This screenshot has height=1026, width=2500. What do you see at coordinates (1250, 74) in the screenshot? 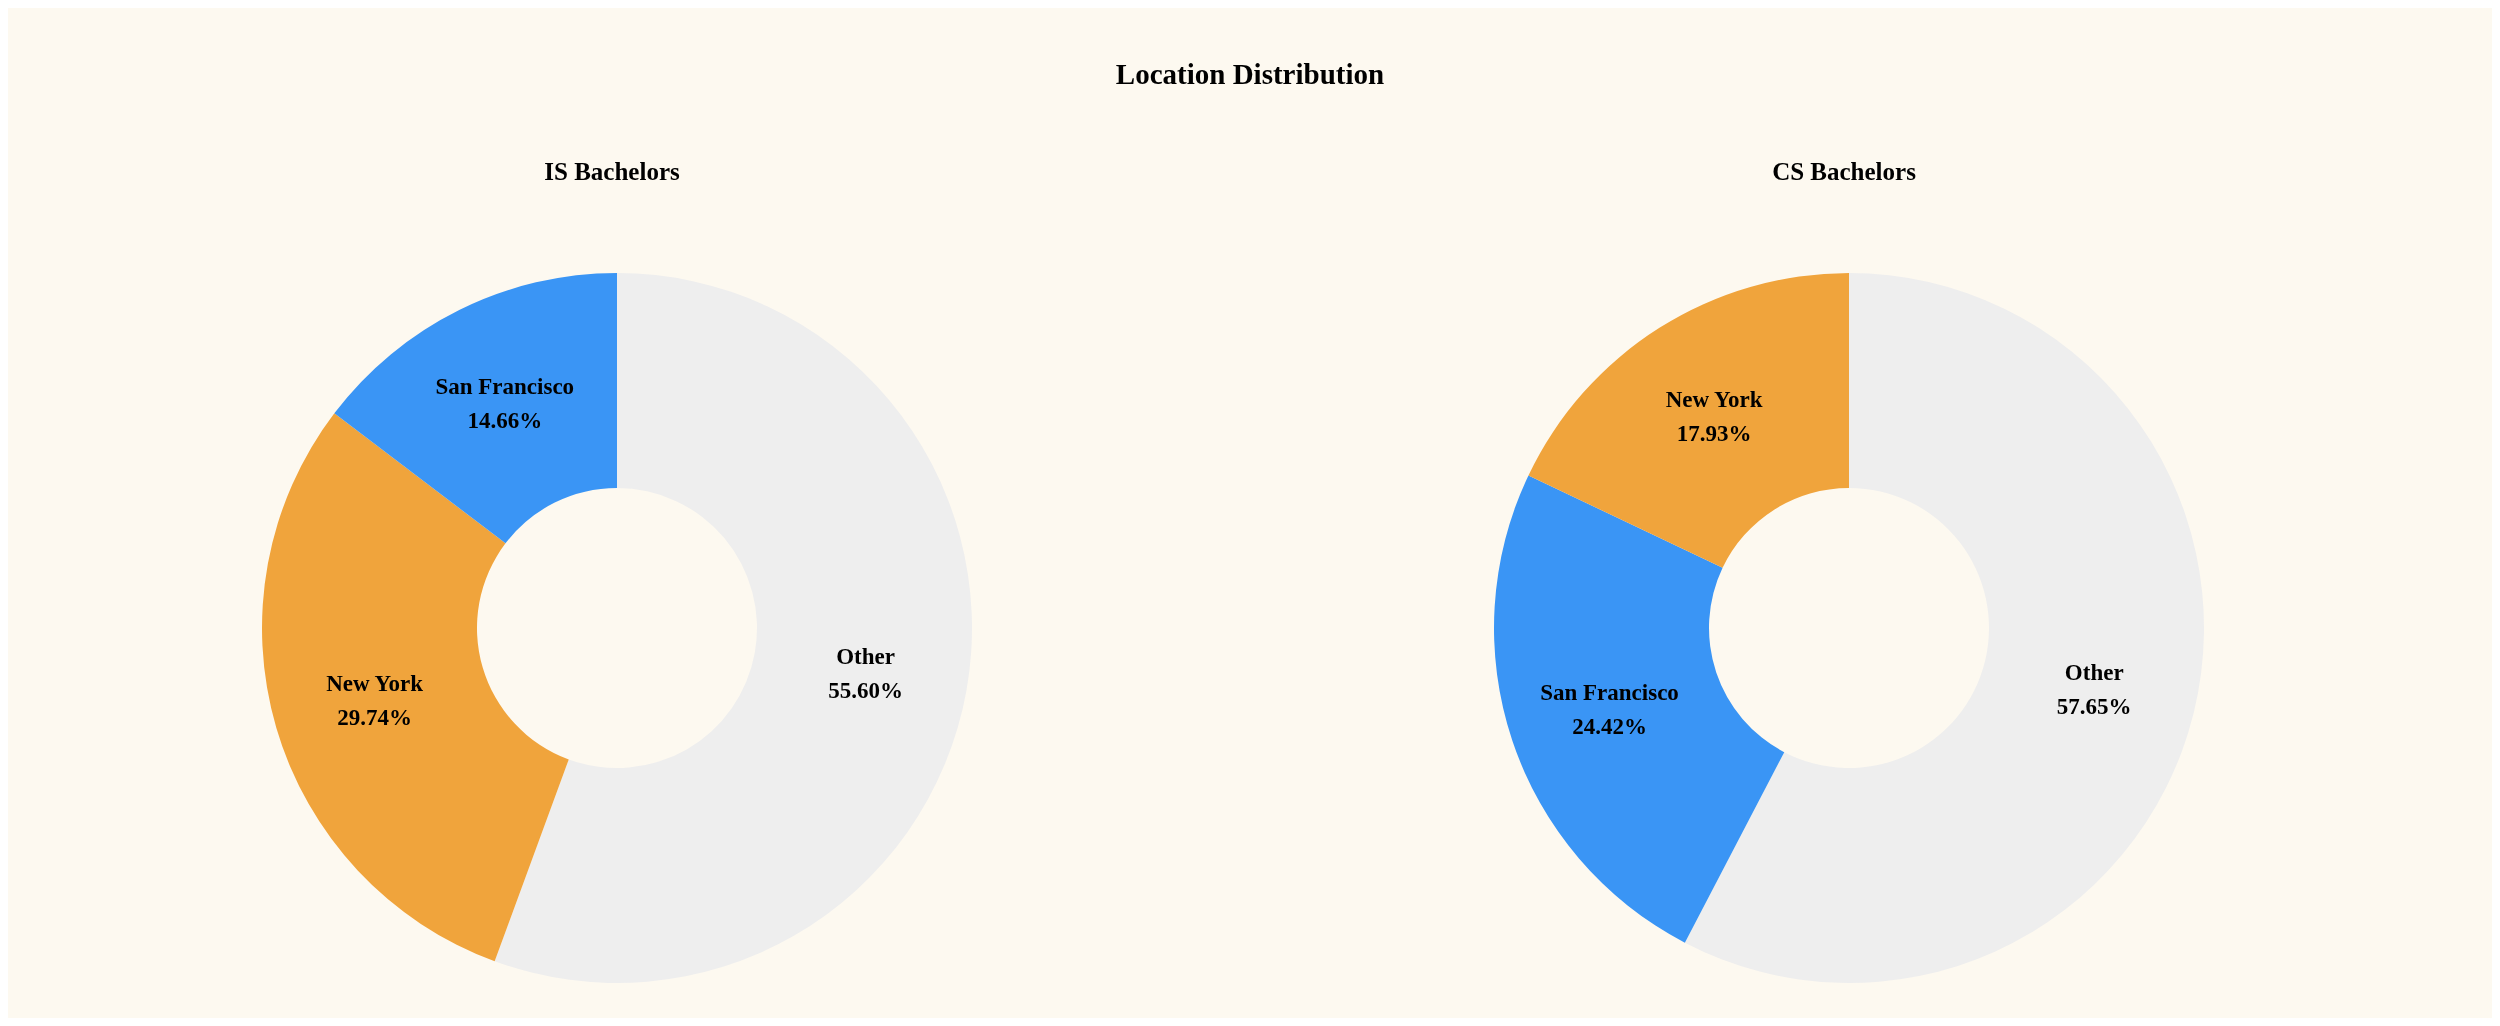
I see `text: Location Distribution` at bounding box center [1250, 74].